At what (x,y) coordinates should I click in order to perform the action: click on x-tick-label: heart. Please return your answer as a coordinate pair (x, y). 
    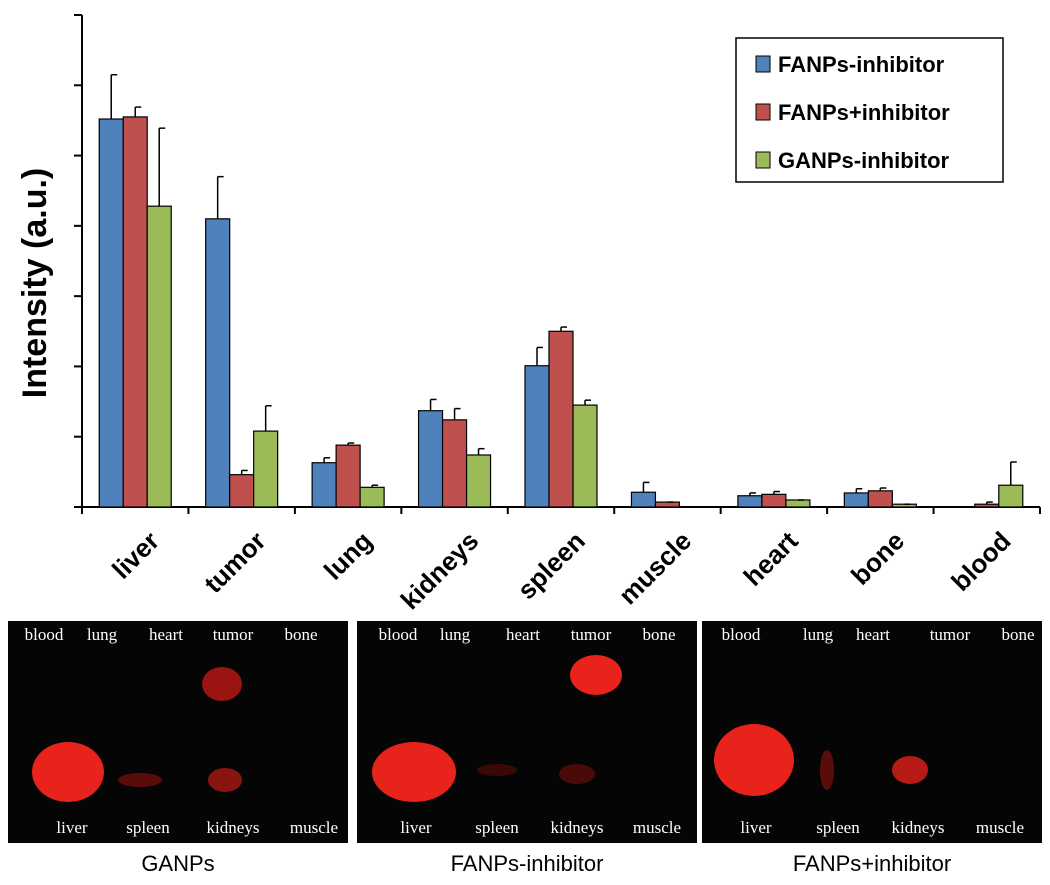
    Looking at the image, I should click on (771, 558).